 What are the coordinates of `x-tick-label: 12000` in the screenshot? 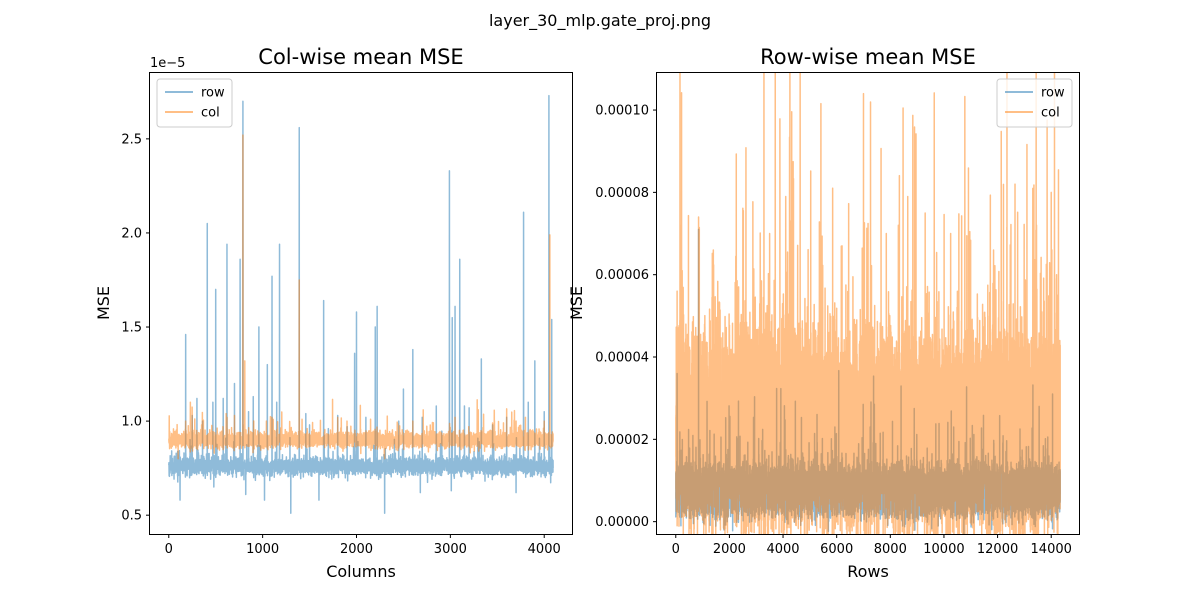 It's located at (997, 549).